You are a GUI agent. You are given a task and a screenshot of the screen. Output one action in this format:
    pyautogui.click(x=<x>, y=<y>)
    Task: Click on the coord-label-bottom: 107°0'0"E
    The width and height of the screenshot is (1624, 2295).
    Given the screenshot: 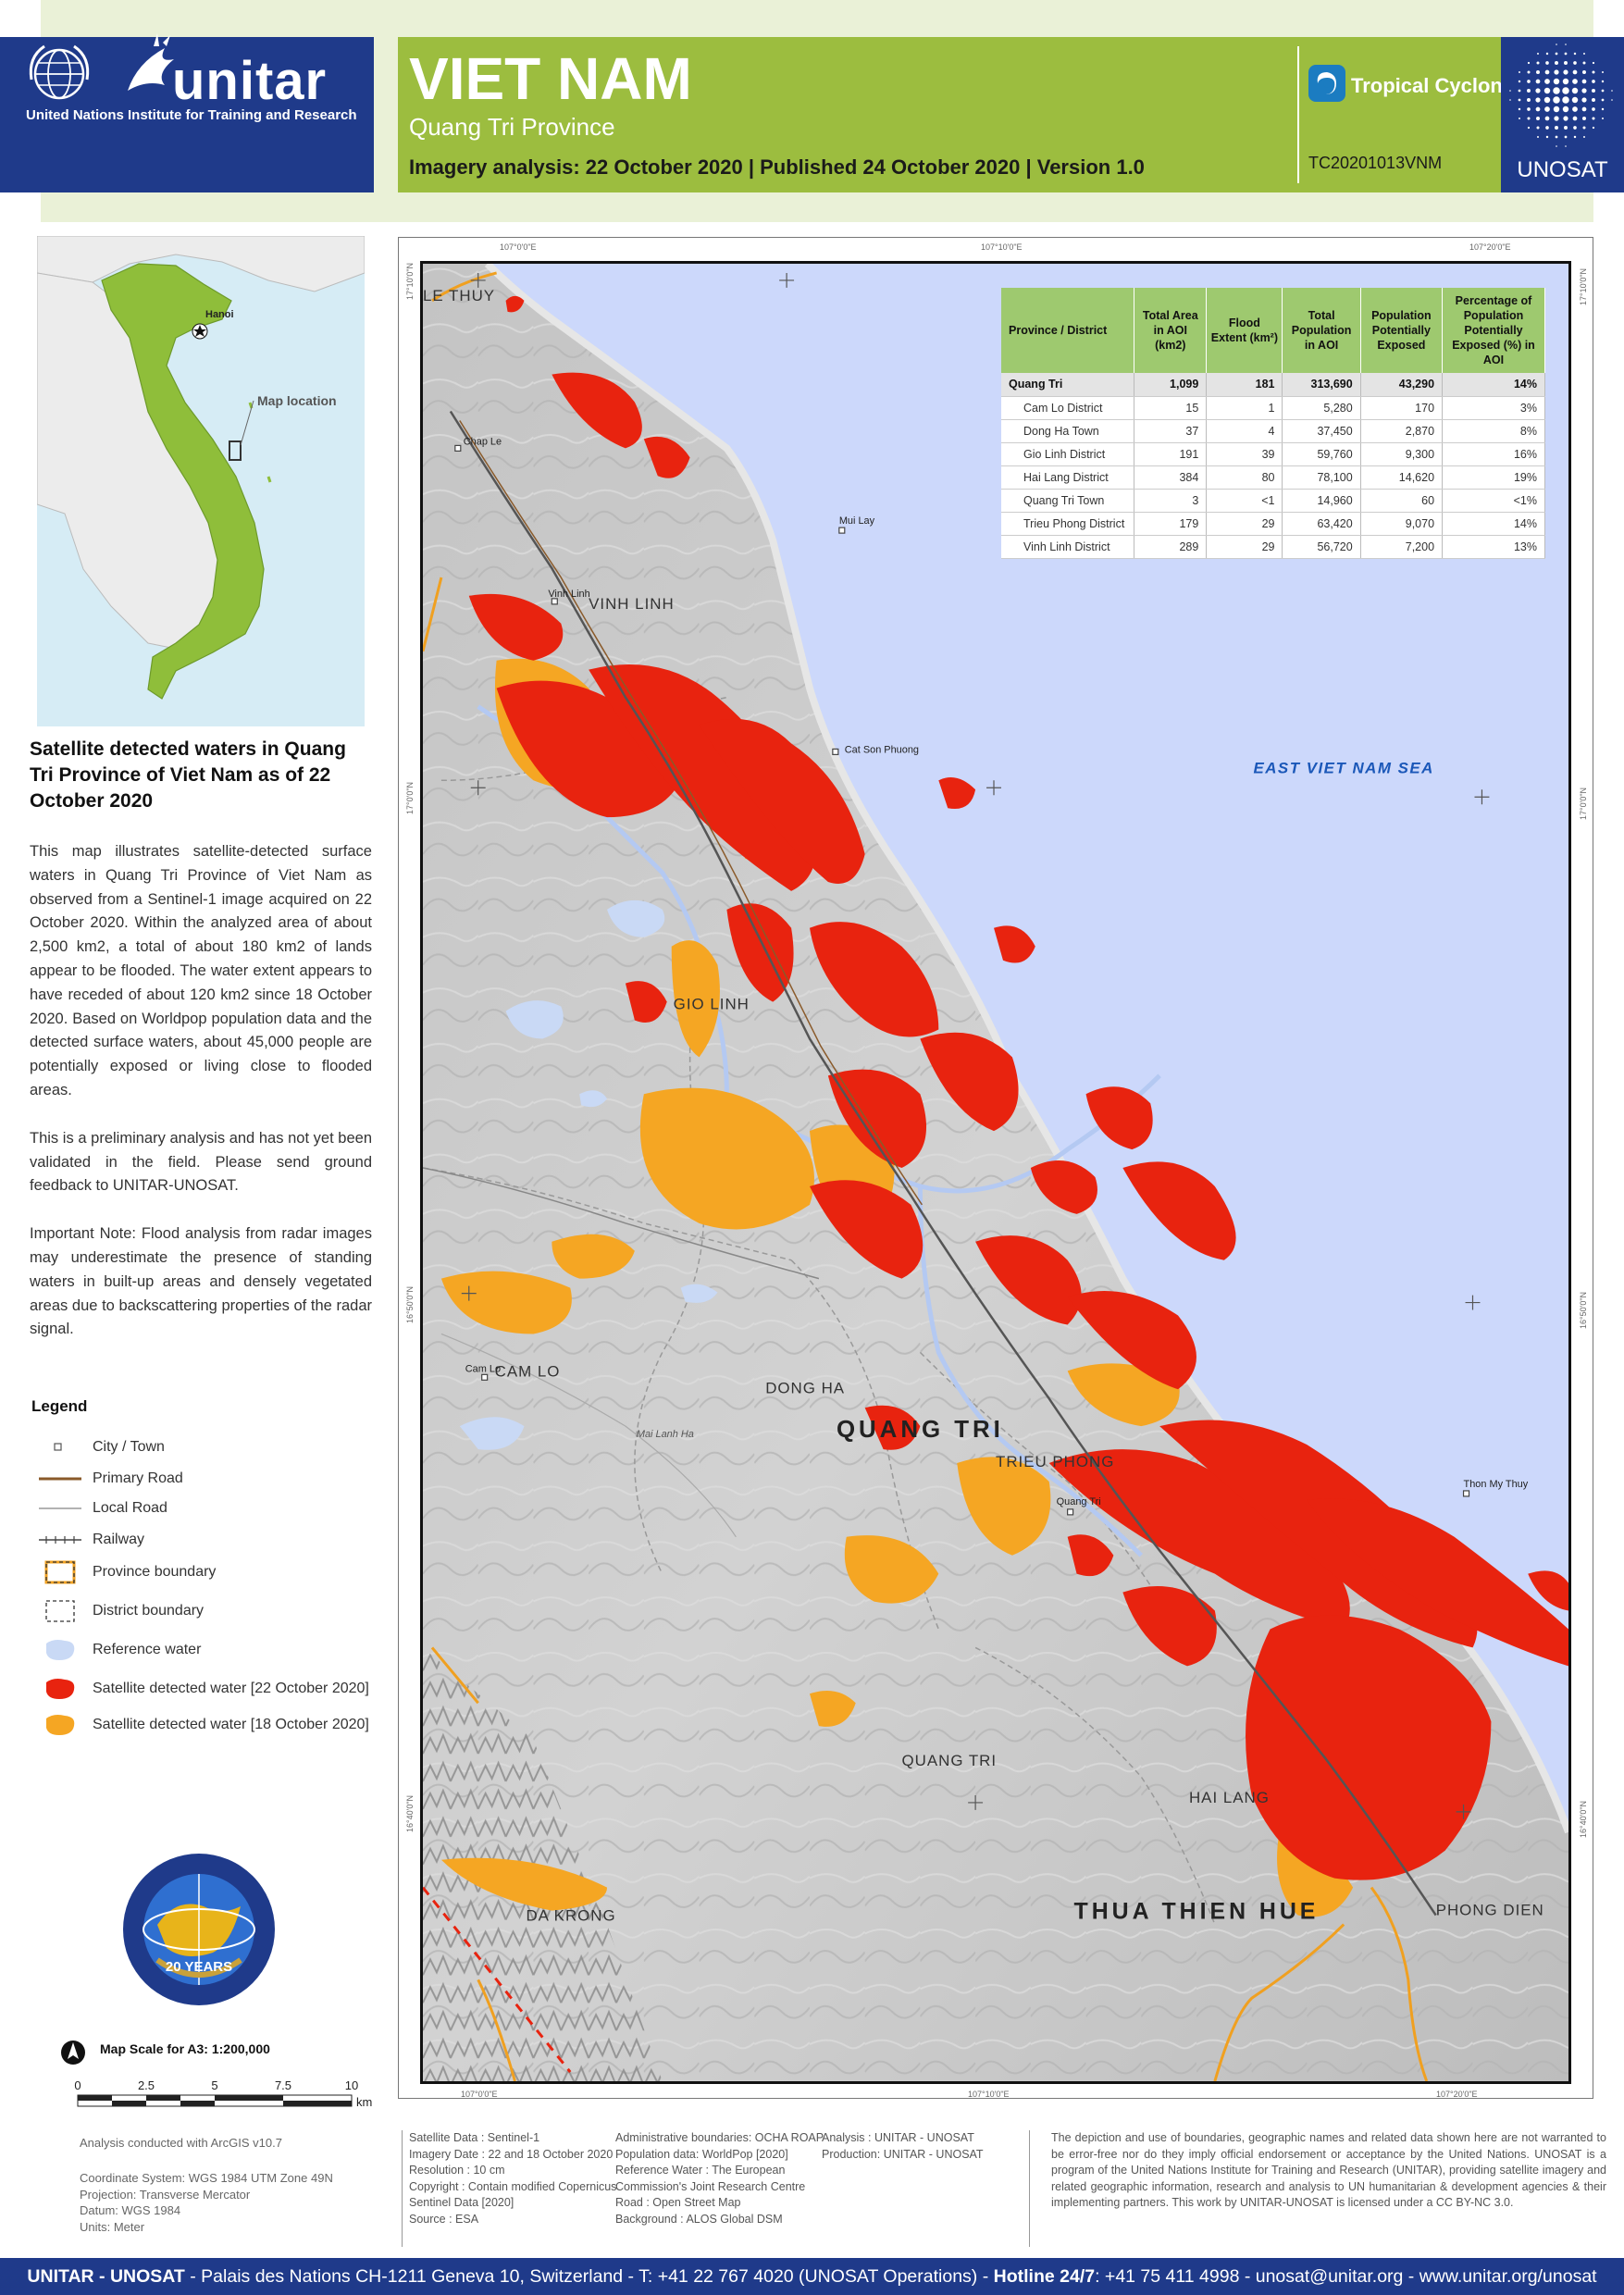 What is the action you would take?
    pyautogui.click(x=479, y=2095)
    